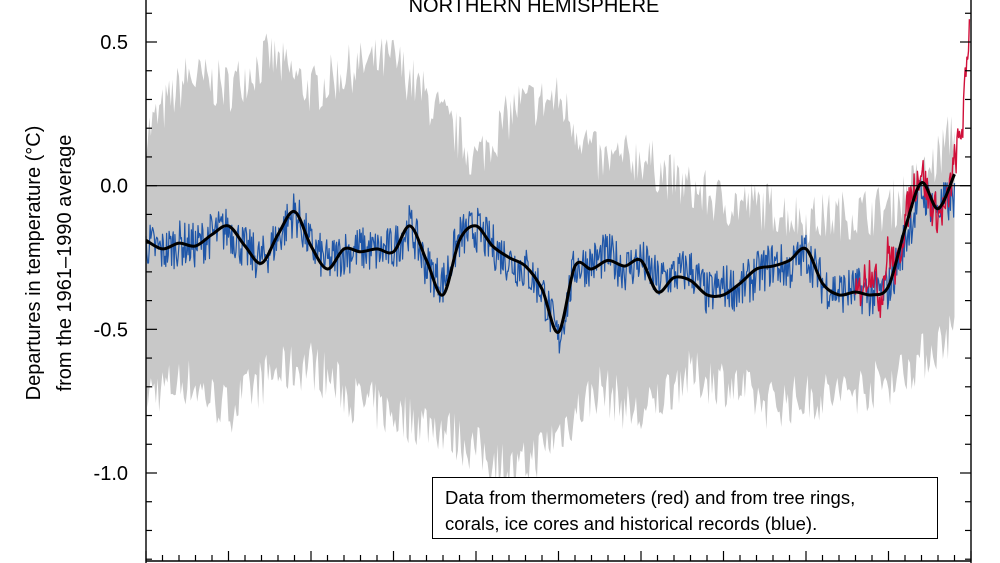  I want to click on y-tick-label: 0.5, so click(114, 43).